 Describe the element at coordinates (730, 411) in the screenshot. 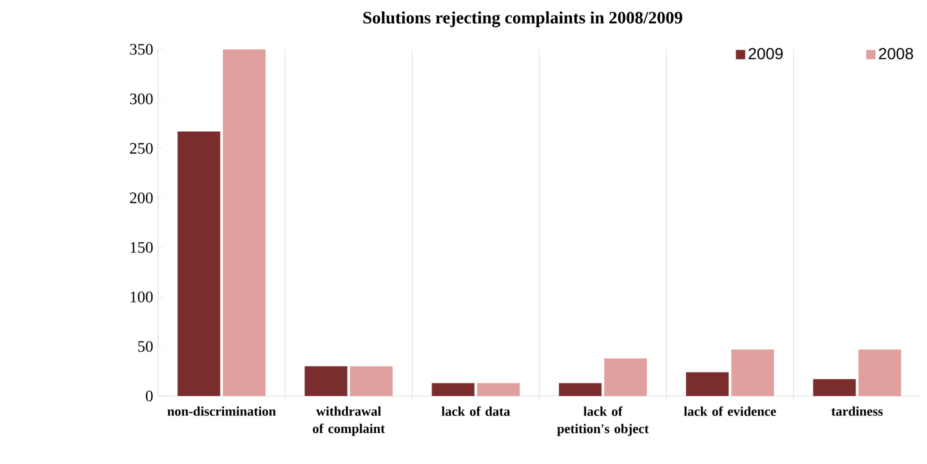

I see `x-tick-label: lack of evidence` at that location.